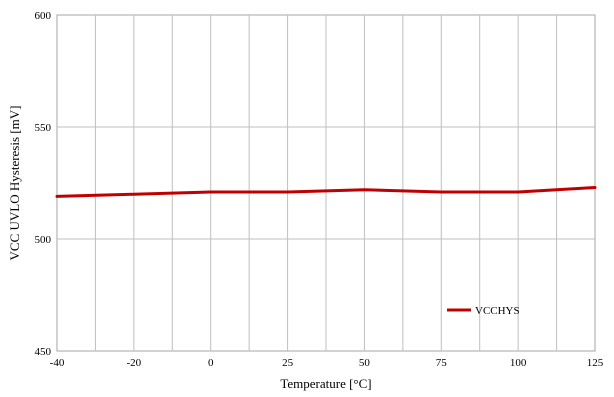 This screenshot has height=397, width=614. I want to click on x-tick-label: -40, so click(57, 363).